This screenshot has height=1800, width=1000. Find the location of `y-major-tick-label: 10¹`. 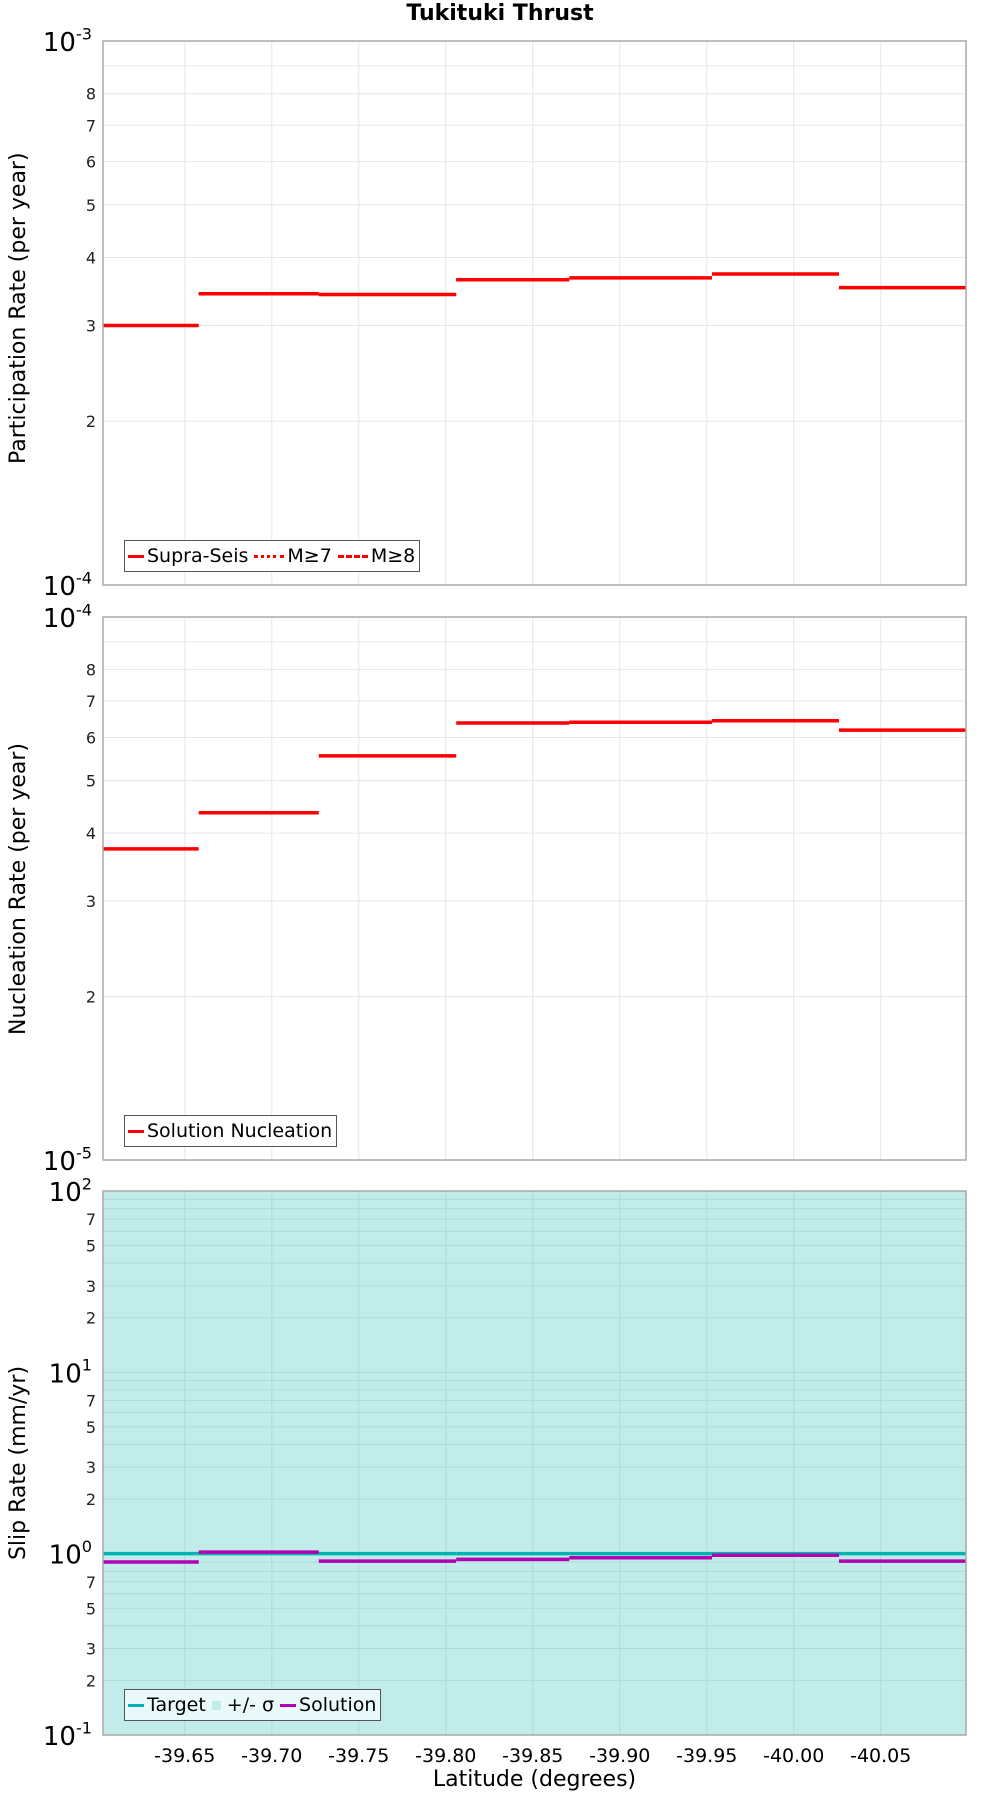

y-major-tick-label: 10¹ is located at coordinates (70, 1373).